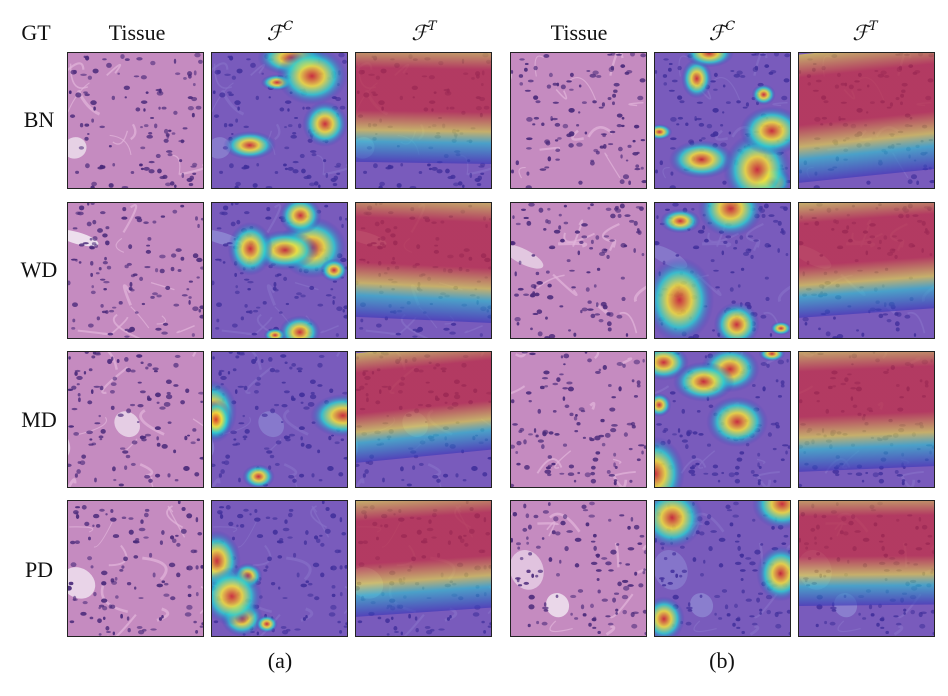 This screenshot has height=696, width=948. I want to click on panel-b-md-cnn, so click(722, 419).